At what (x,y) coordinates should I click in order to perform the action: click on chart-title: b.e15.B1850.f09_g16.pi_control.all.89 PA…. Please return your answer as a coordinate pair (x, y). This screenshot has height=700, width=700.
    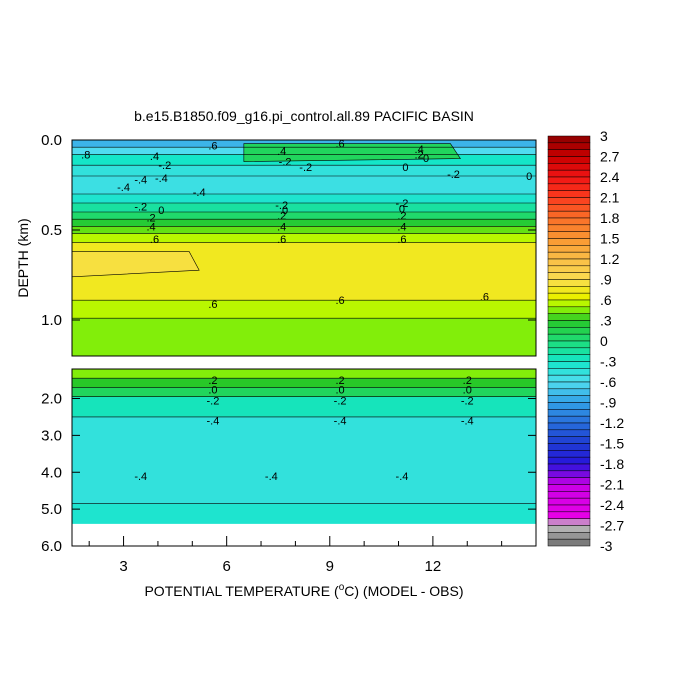
    Looking at the image, I should click on (304, 116).